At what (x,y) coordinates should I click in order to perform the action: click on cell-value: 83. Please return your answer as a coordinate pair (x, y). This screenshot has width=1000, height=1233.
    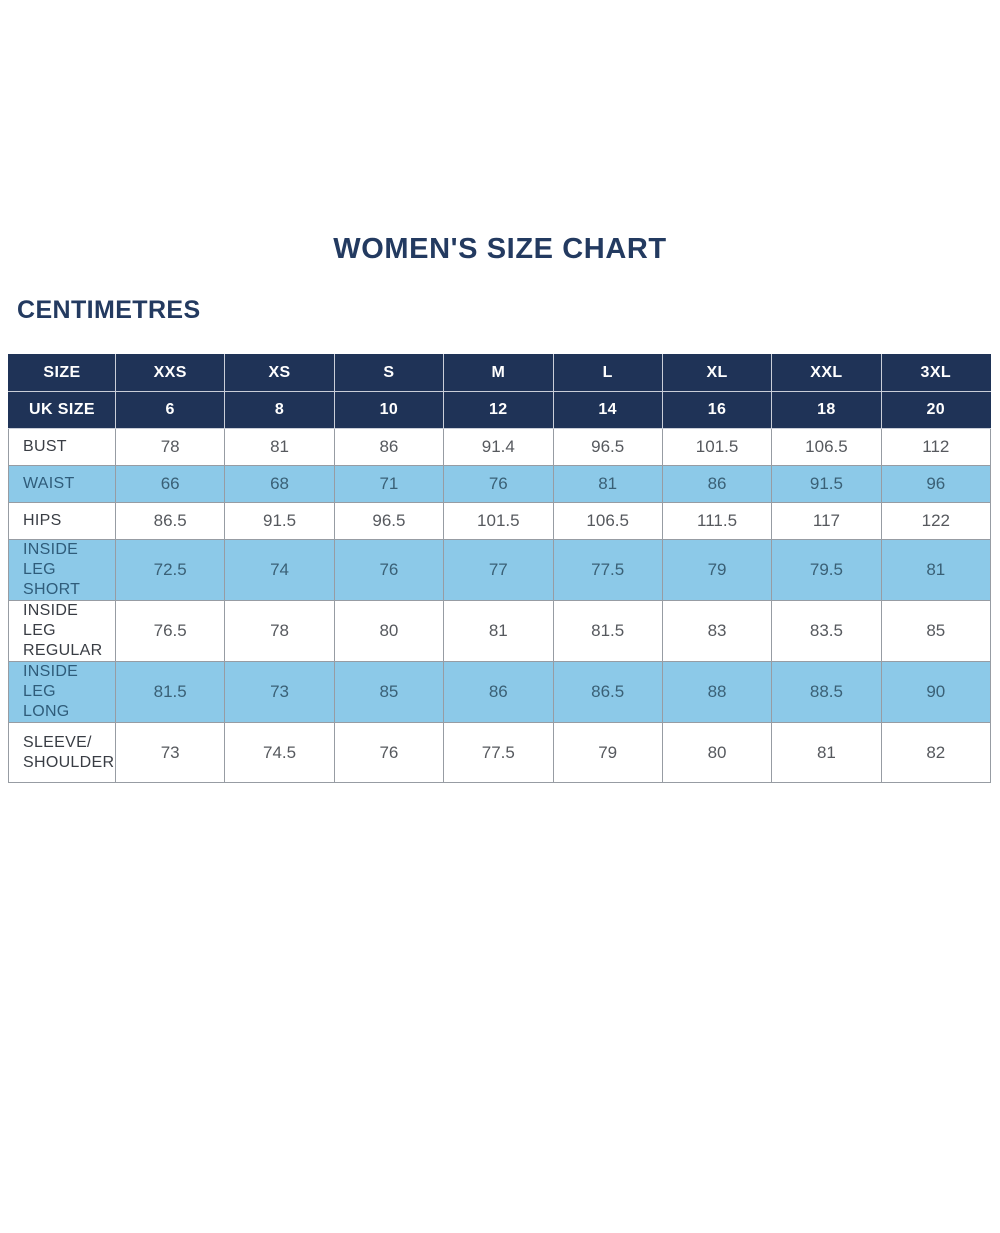
    Looking at the image, I should click on (717, 631).